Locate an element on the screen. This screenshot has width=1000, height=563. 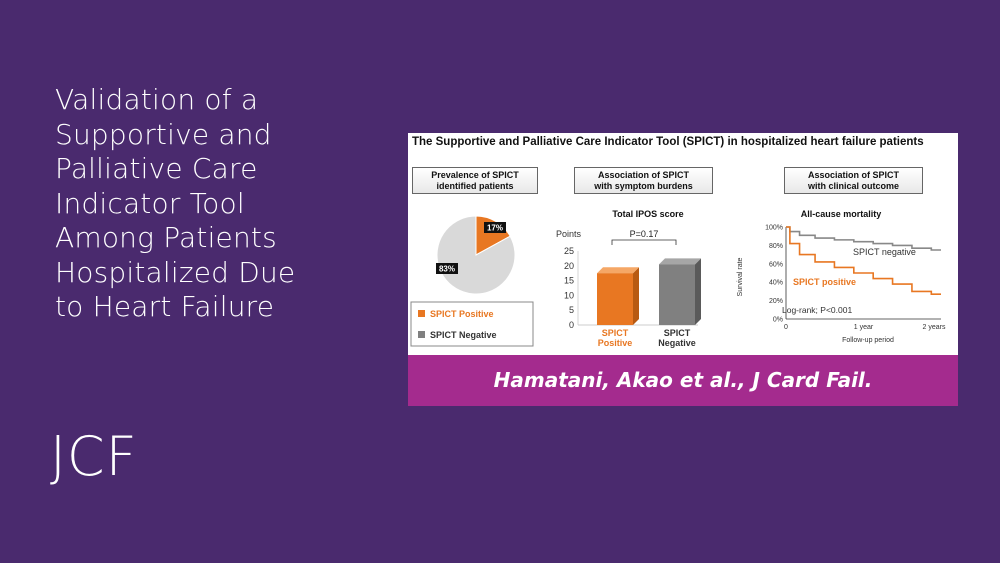
survival-ytick: 40% is located at coordinates (776, 283).